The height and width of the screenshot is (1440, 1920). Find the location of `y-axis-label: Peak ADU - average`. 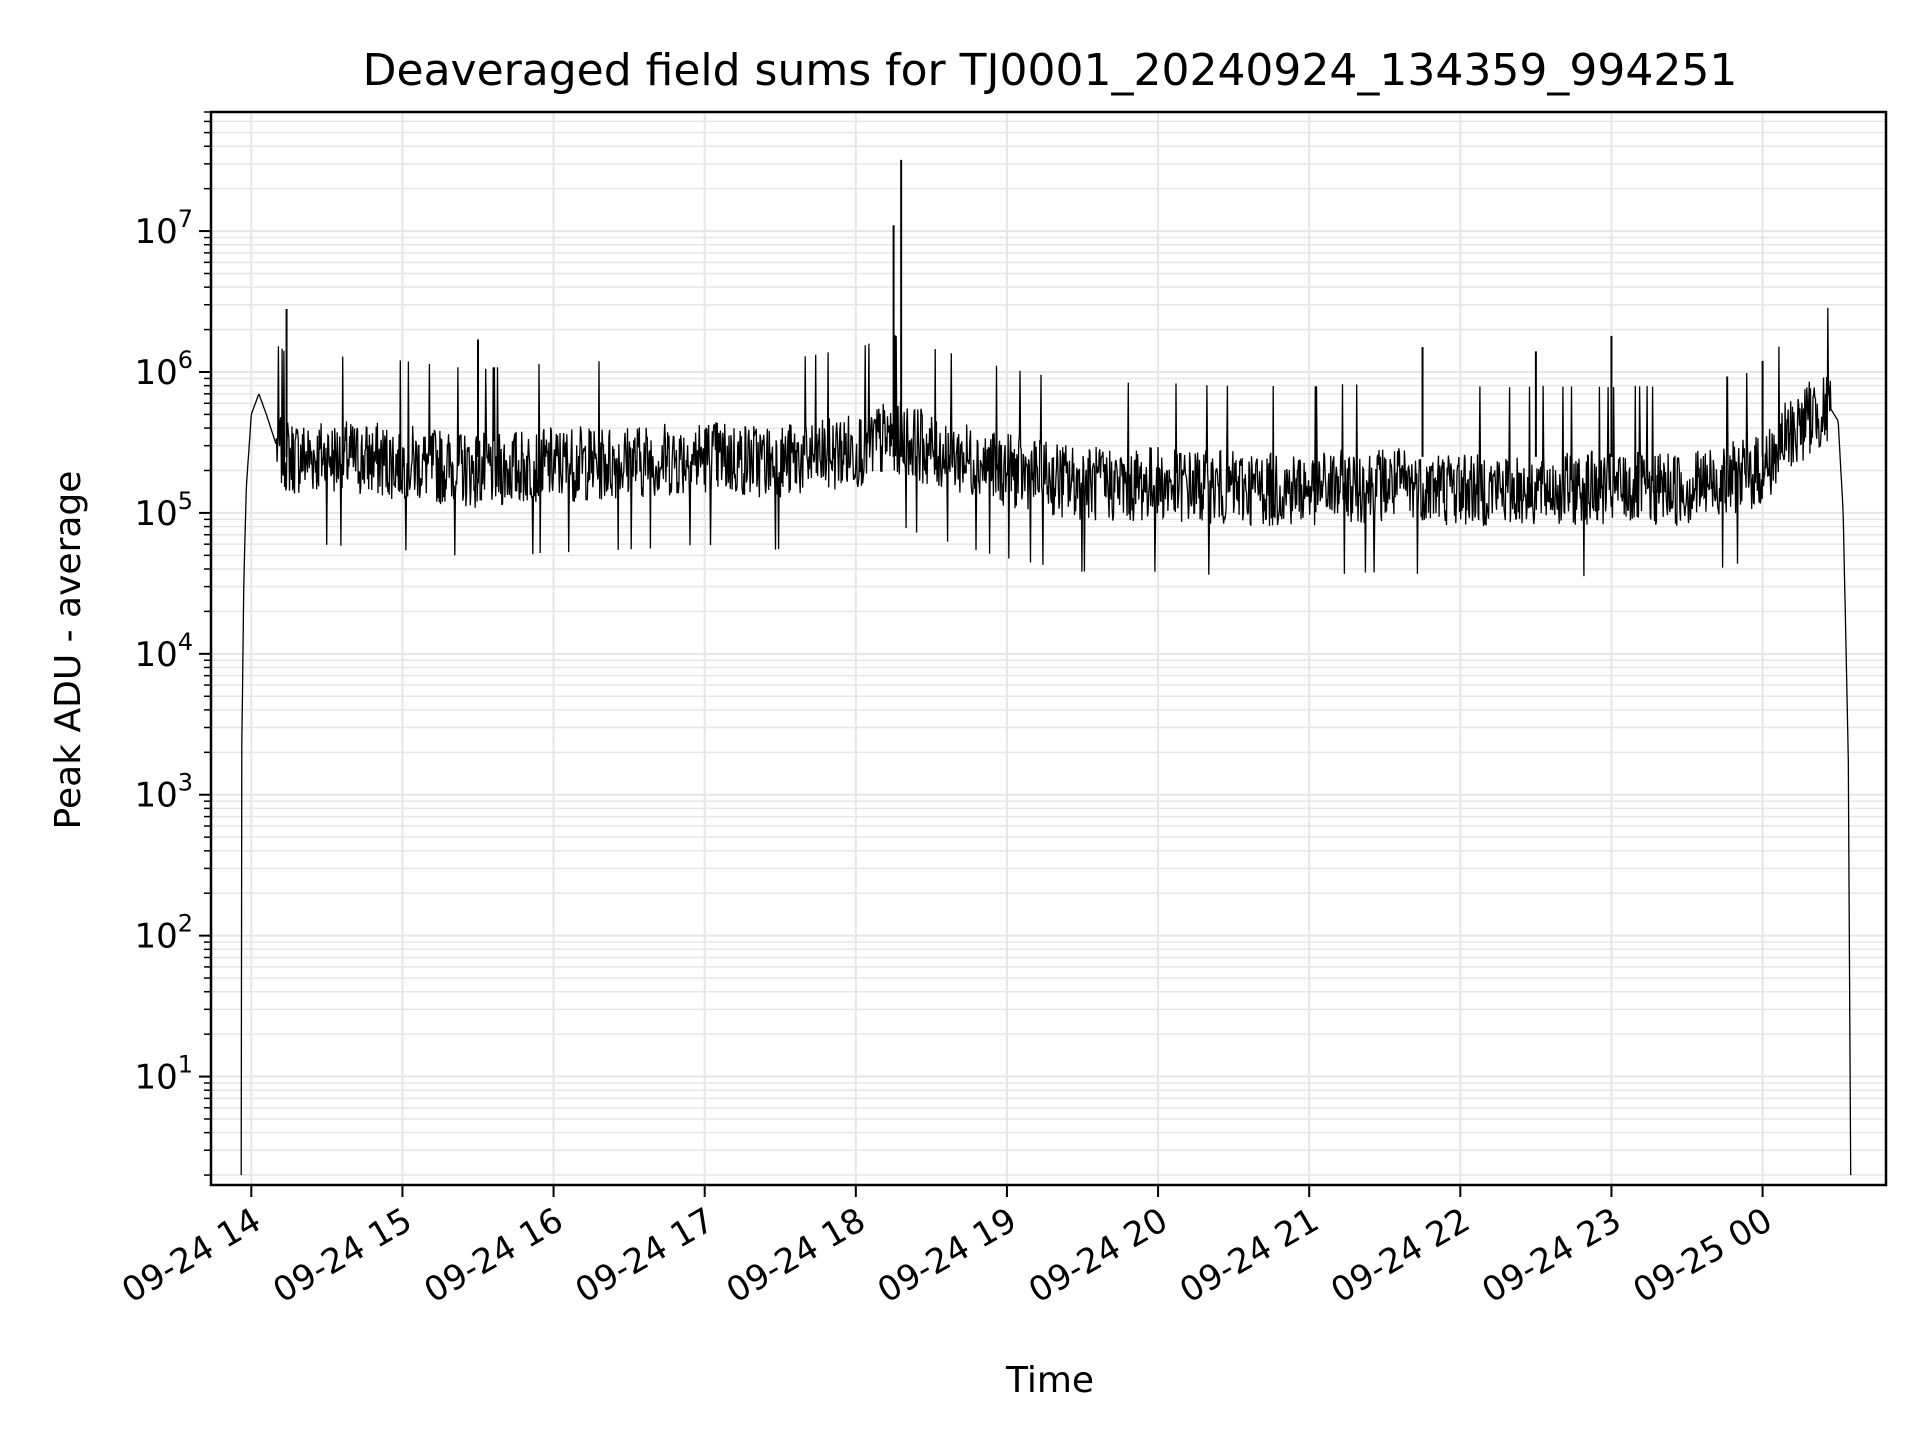

y-axis-label: Peak ADU - average is located at coordinates (68, 650).